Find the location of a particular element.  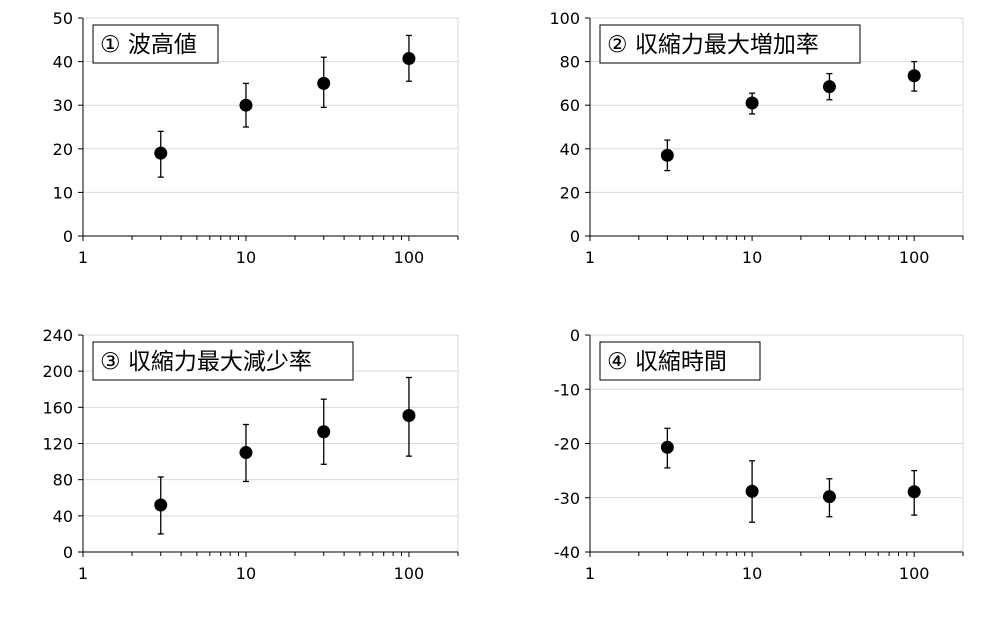

y-tick-label: -40 is located at coordinates (567, 552).